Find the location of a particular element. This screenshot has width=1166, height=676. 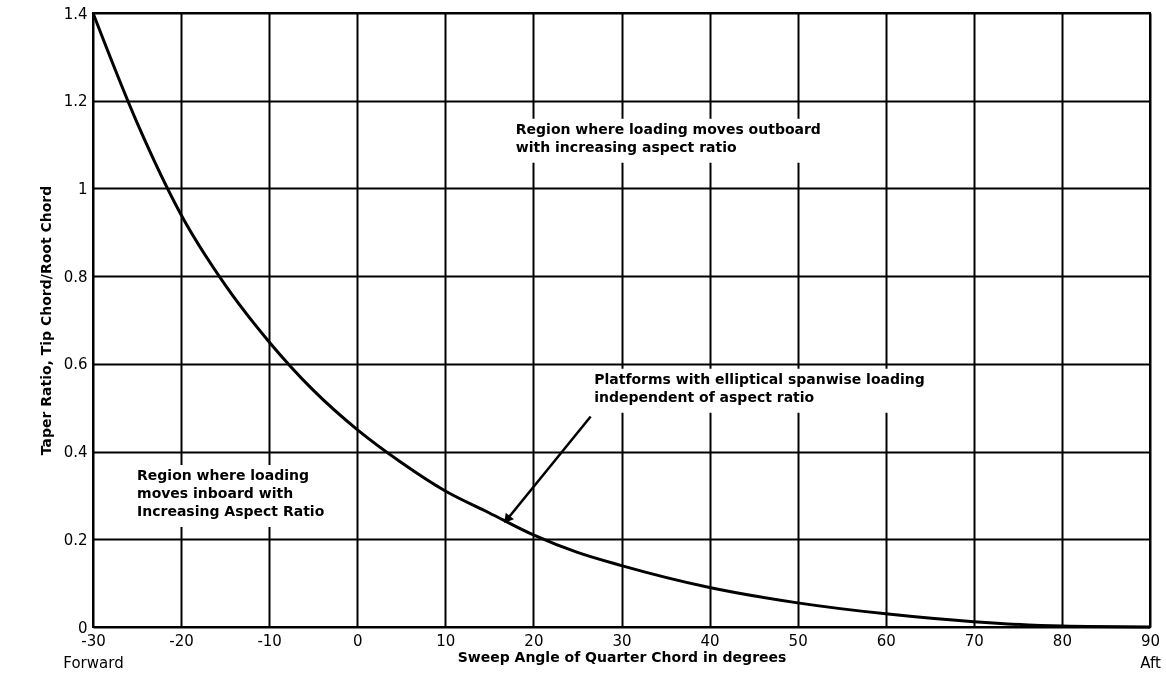

x-tick-label: -20 is located at coordinates (181, 640).